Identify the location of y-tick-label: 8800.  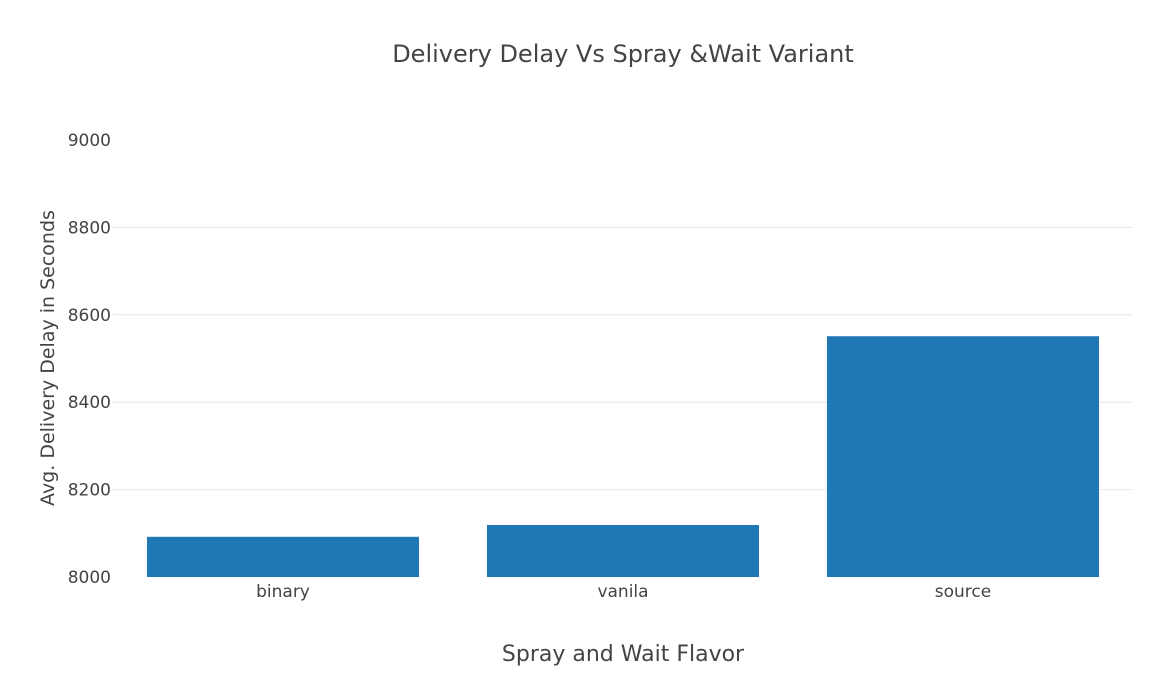
(89, 228).